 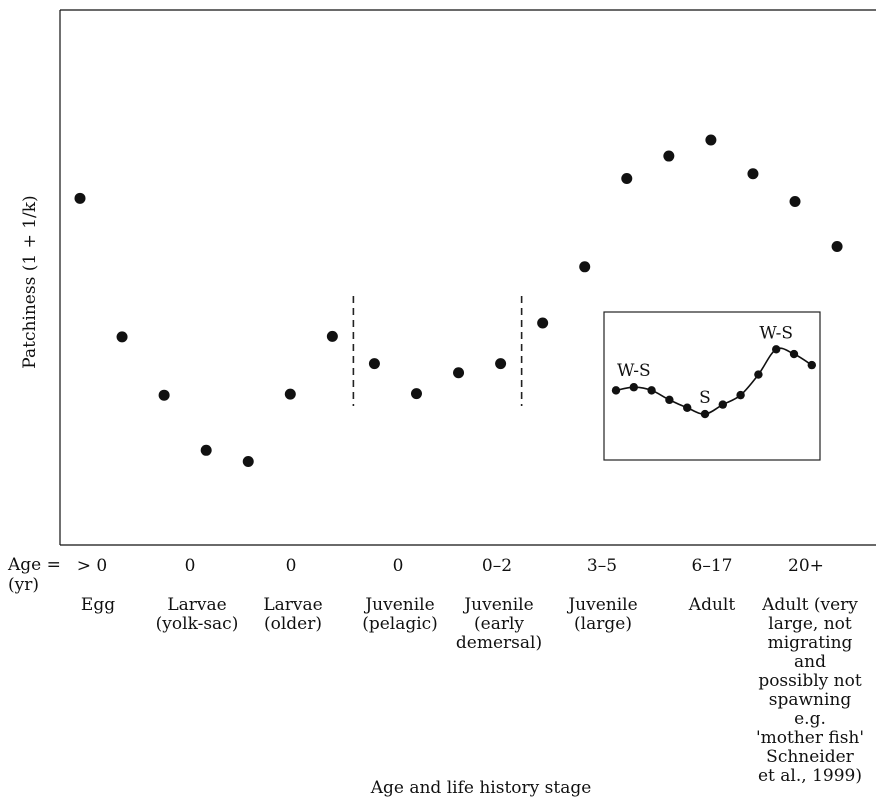 I want to click on age-label: 3–5, so click(x=602, y=566).